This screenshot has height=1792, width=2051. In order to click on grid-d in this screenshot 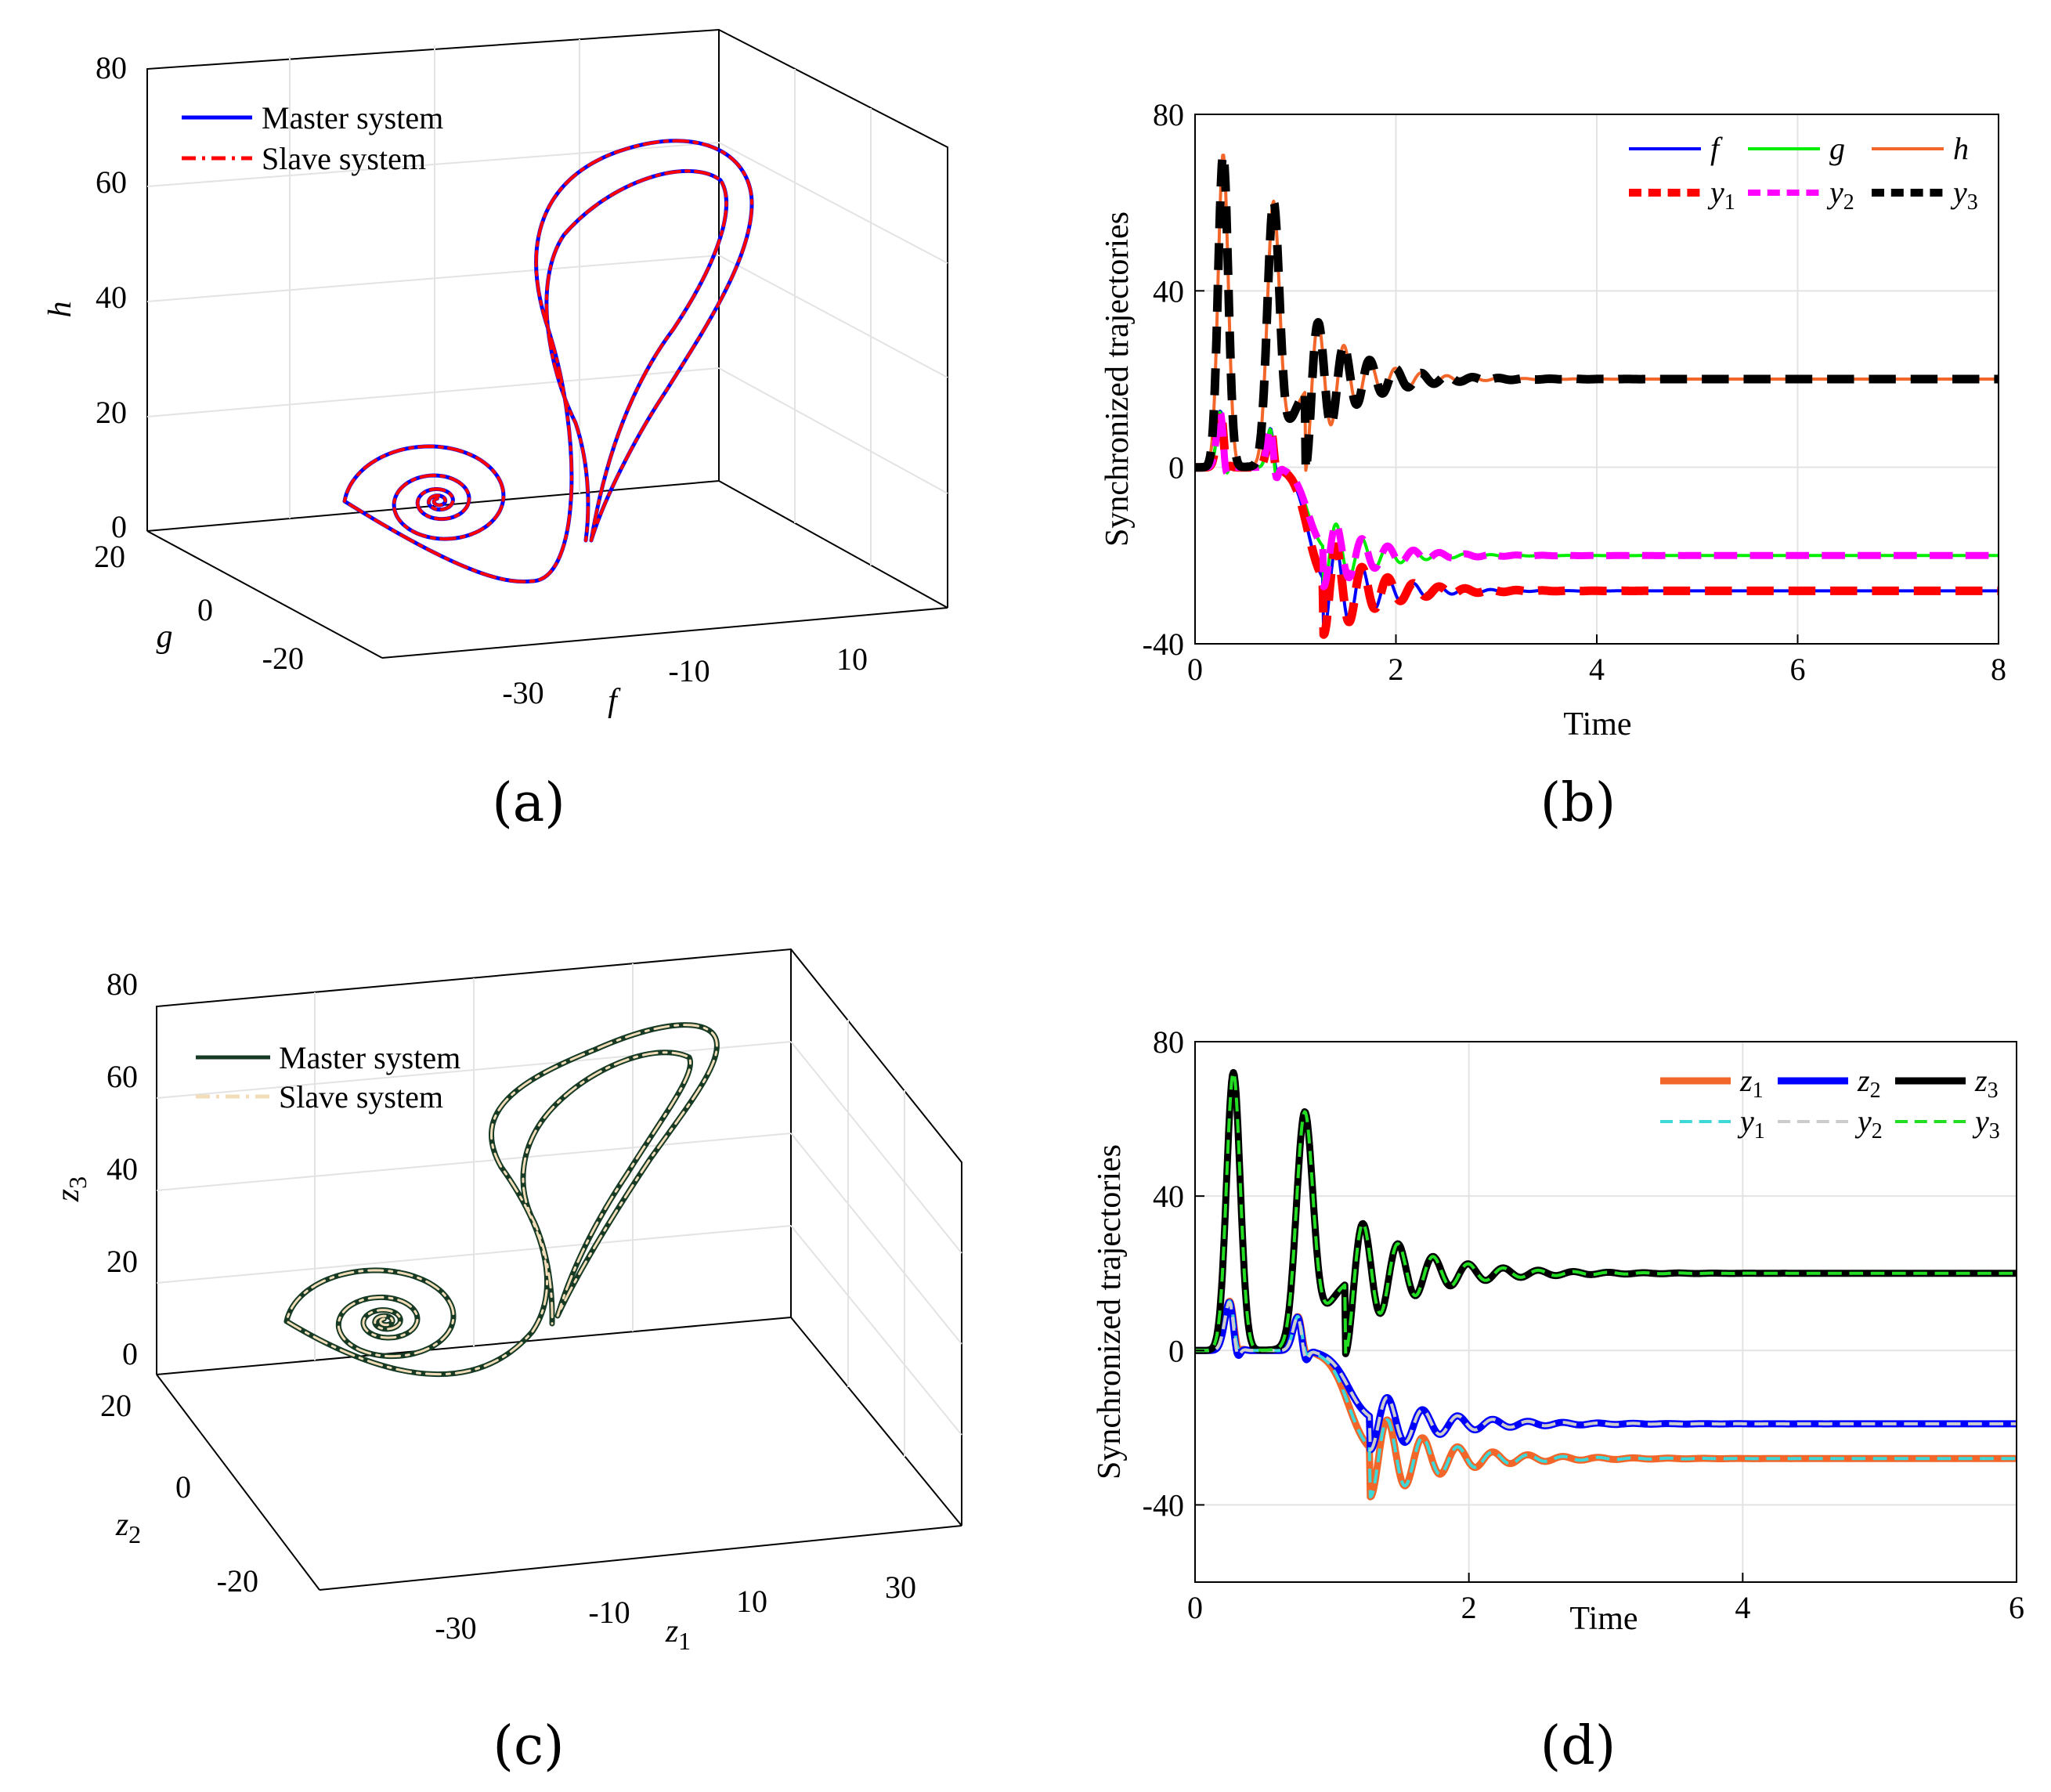, I will do `click(1606, 1311)`.